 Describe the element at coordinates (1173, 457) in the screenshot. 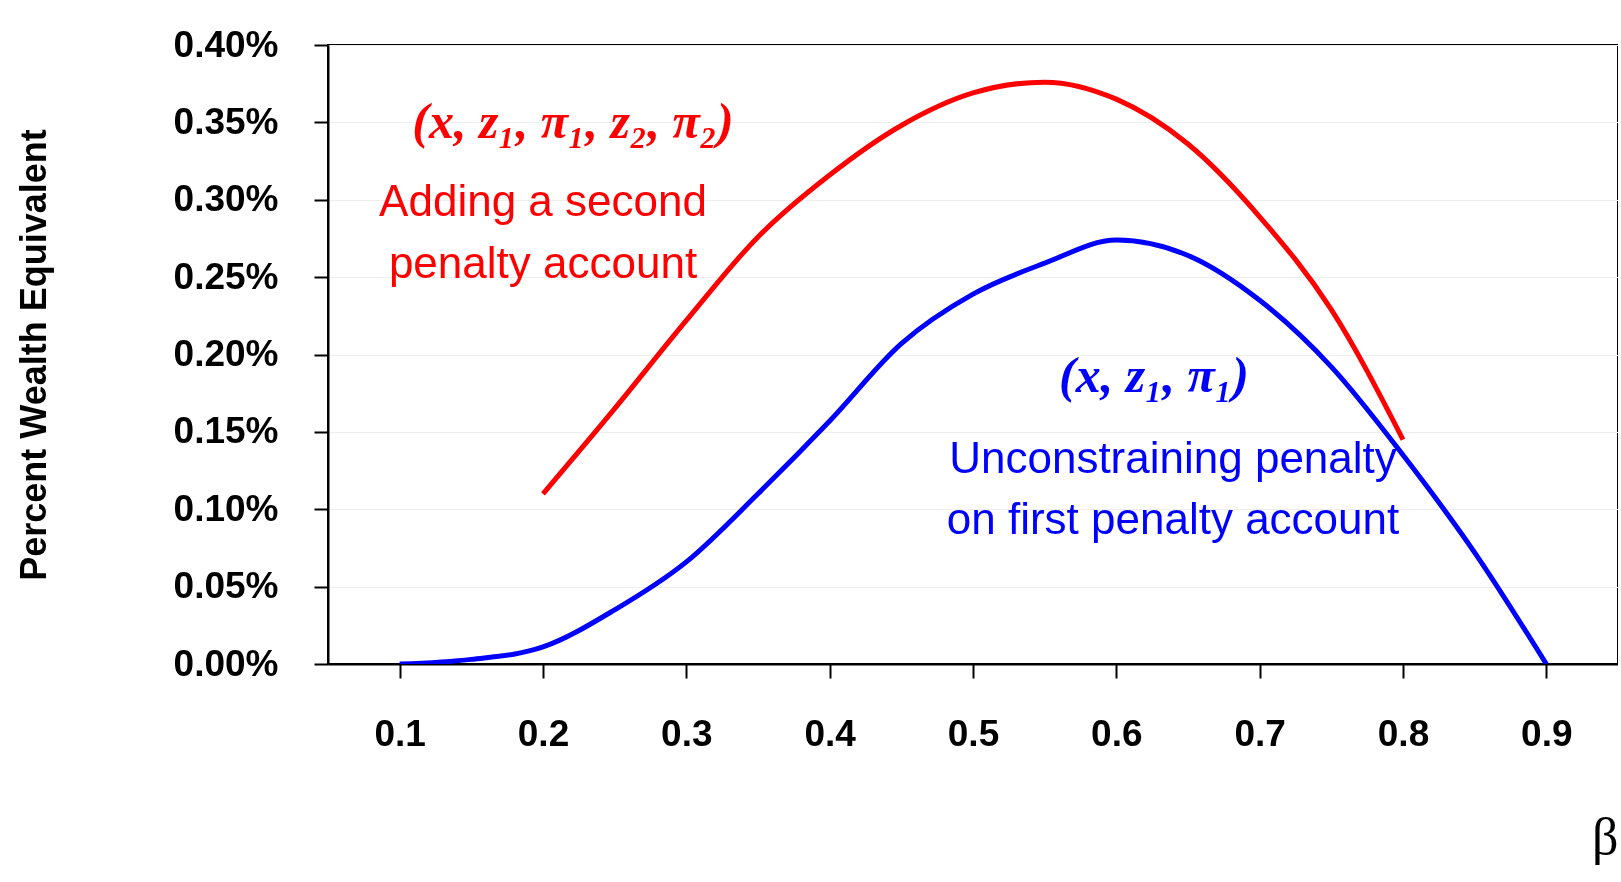

I see `annotation: Unconstraining penalty` at that location.